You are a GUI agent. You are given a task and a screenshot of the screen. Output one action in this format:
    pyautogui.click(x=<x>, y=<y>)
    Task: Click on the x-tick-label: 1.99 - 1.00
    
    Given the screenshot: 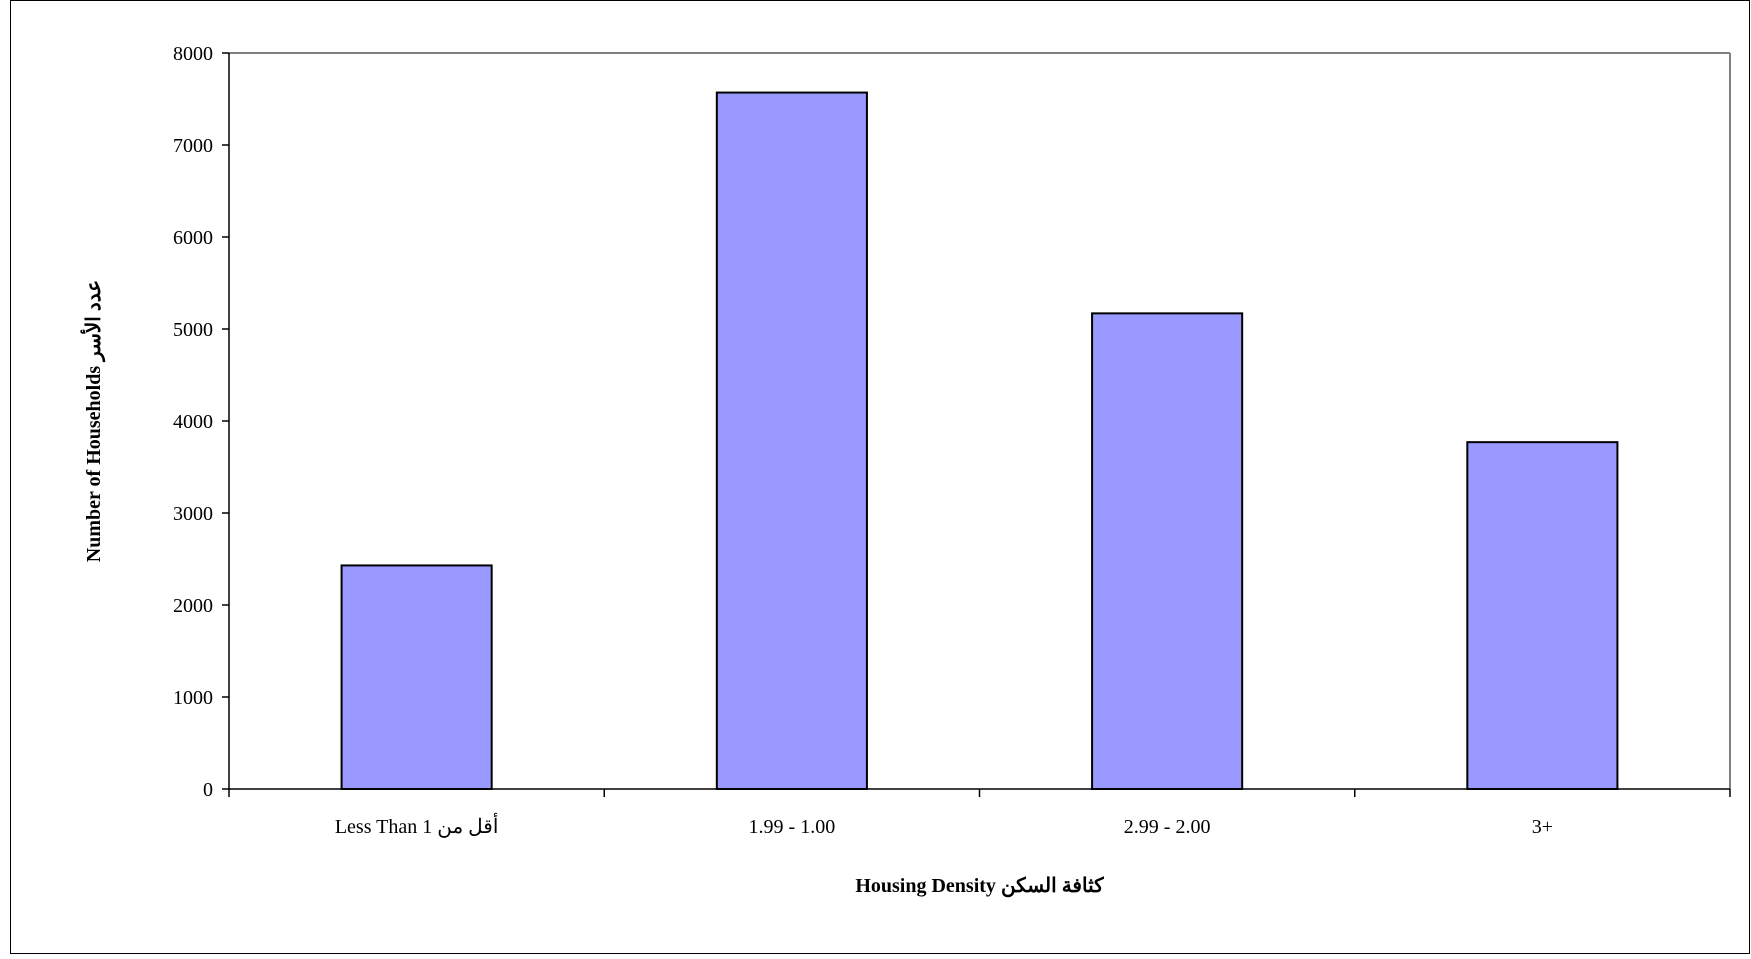 What is the action you would take?
    pyautogui.click(x=792, y=827)
    